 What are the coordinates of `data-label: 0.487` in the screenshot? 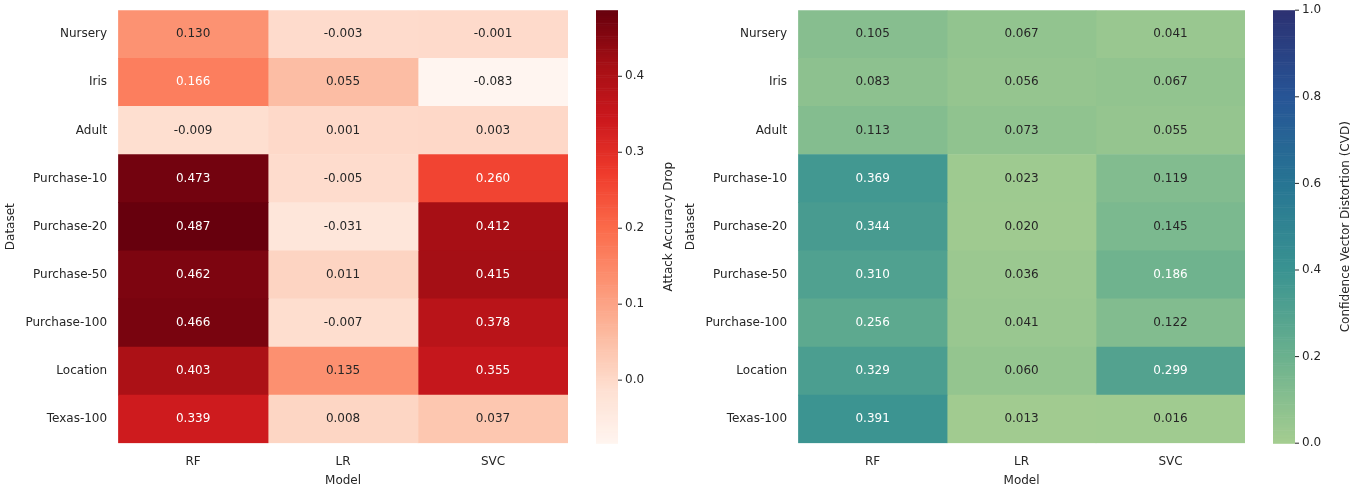 It's located at (193, 225).